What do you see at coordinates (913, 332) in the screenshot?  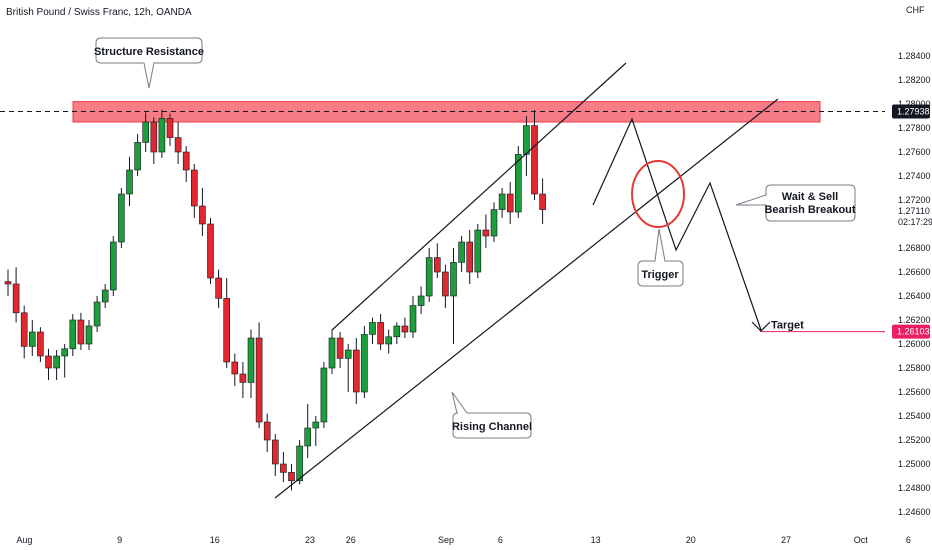 I see `target-price-value: 1.26103` at bounding box center [913, 332].